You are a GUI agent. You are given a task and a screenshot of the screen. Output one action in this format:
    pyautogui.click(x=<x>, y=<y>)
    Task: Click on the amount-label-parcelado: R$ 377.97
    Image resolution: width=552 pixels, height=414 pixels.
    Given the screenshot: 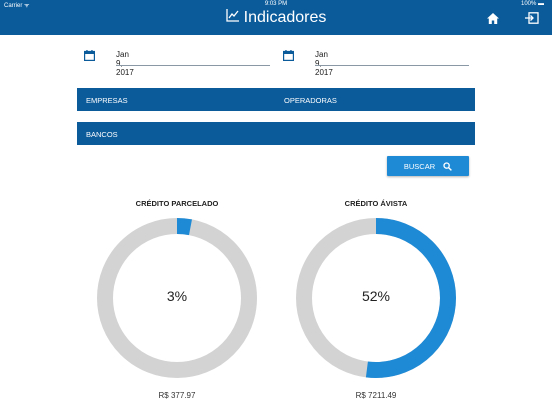 What is the action you would take?
    pyautogui.click(x=177, y=395)
    